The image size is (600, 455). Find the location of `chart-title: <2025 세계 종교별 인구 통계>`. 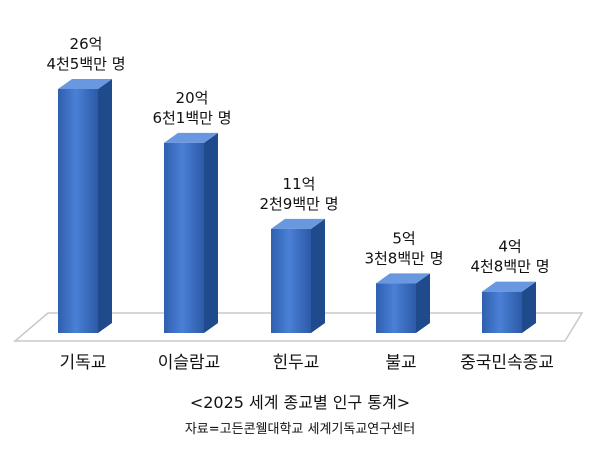

chart-title: <2025 세계 종교별 인구 통계> is located at coordinates (300, 402).